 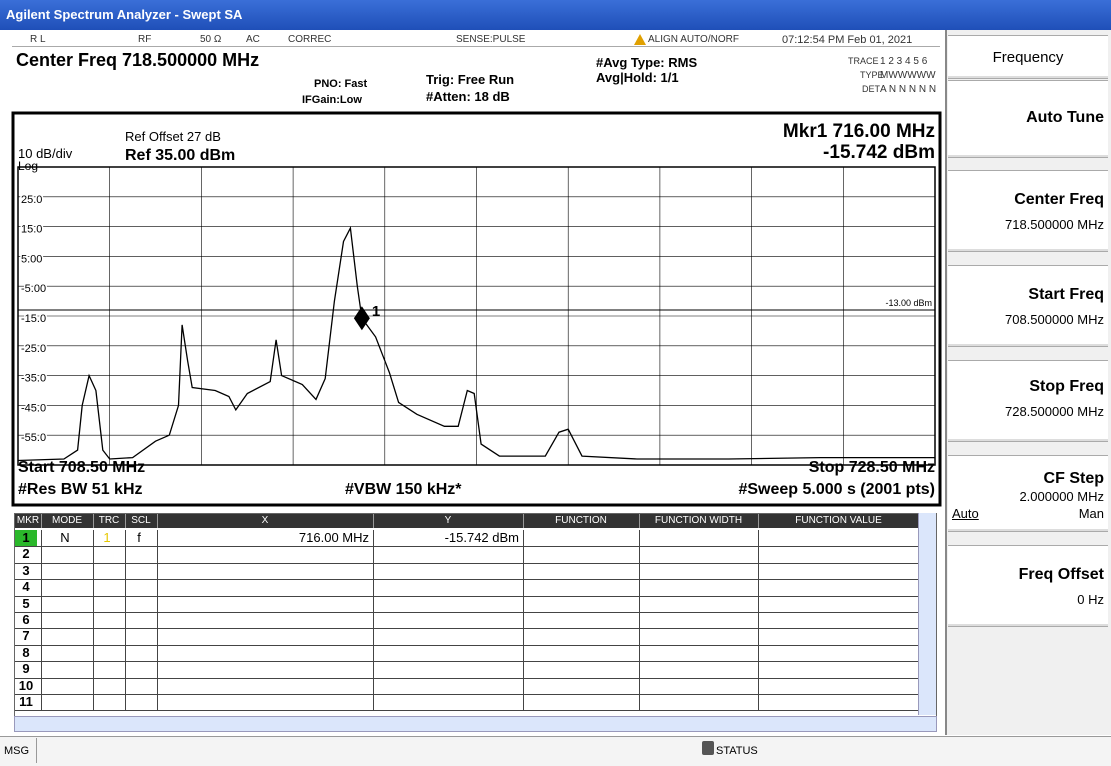 I want to click on cf-step-auto: Auto, so click(x=965, y=513).